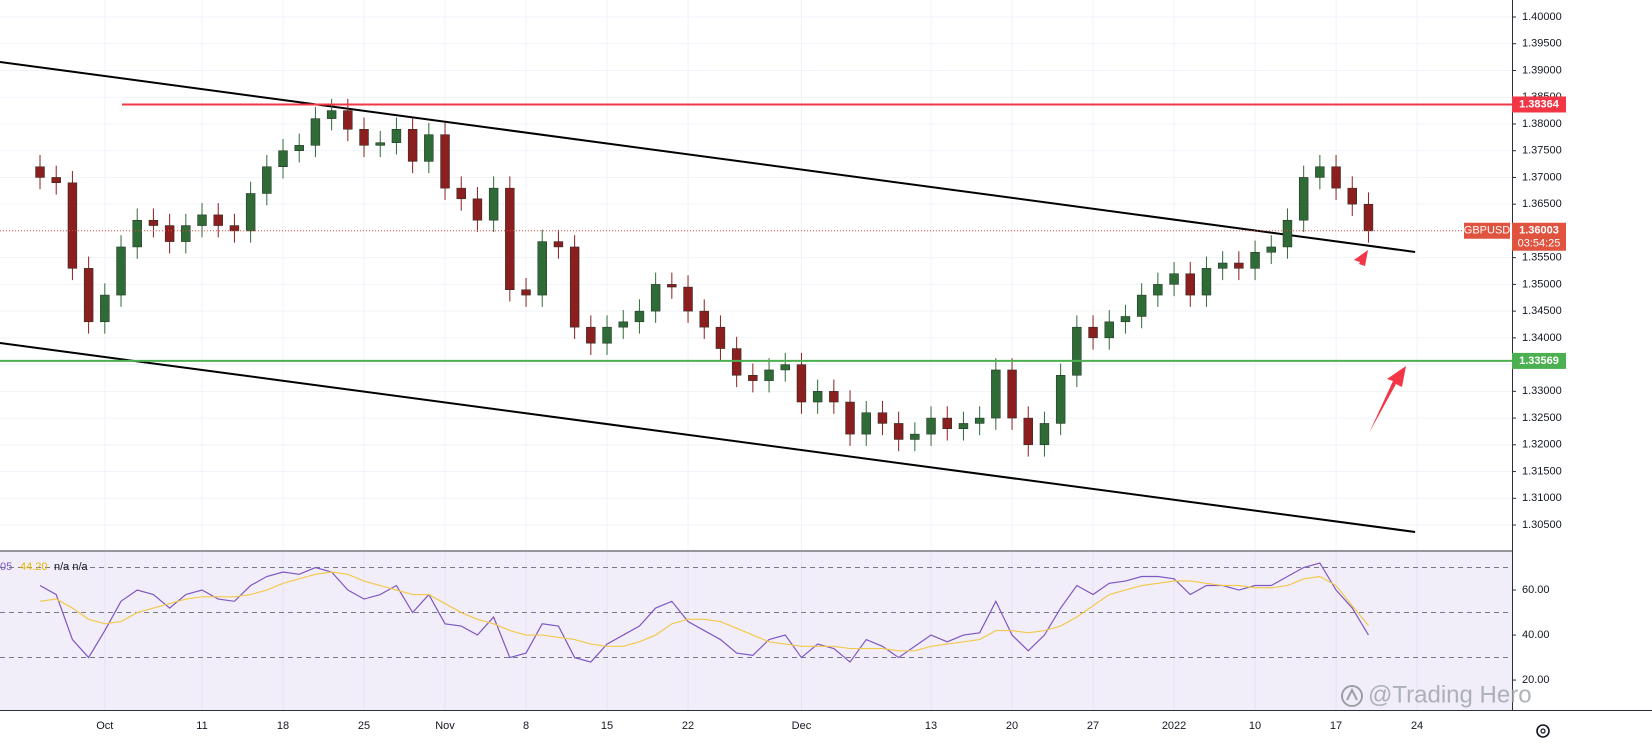 Image resolution: width=1652 pixels, height=748 pixels. Describe the element at coordinates (1542, 311) in the screenshot. I see `y-tick-label: 1.34500` at that location.